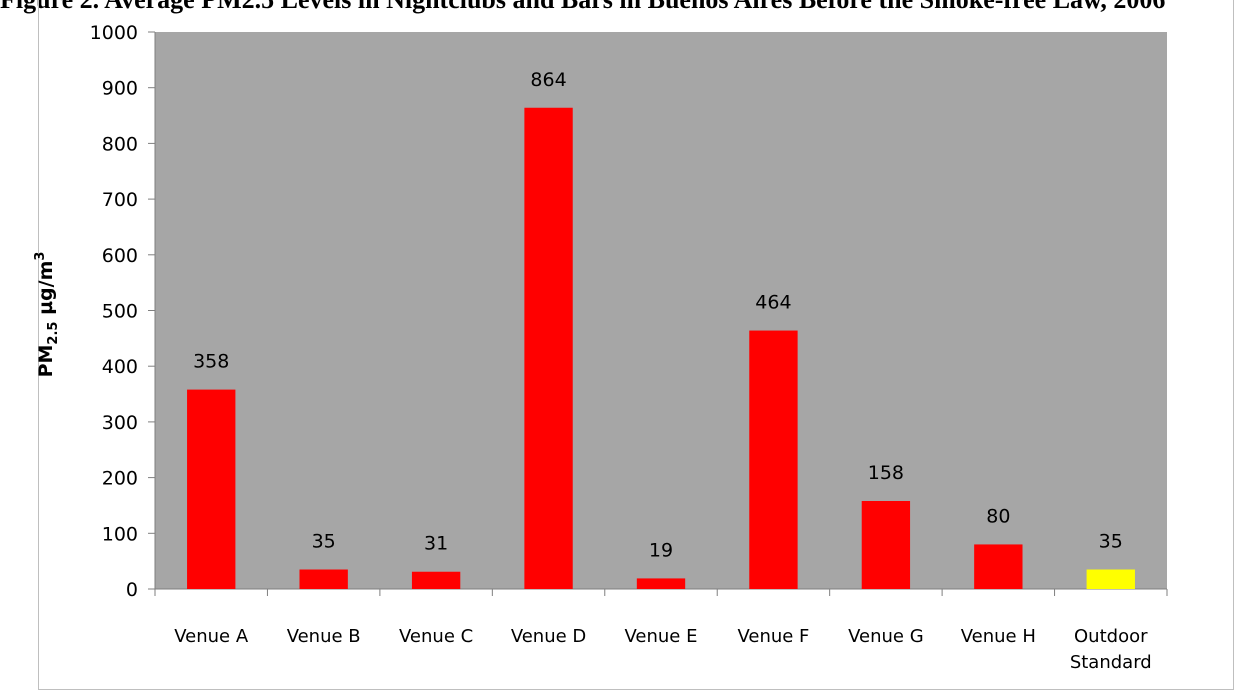  Describe the element at coordinates (132, 590) in the screenshot. I see `y-tick-label: 0` at that location.